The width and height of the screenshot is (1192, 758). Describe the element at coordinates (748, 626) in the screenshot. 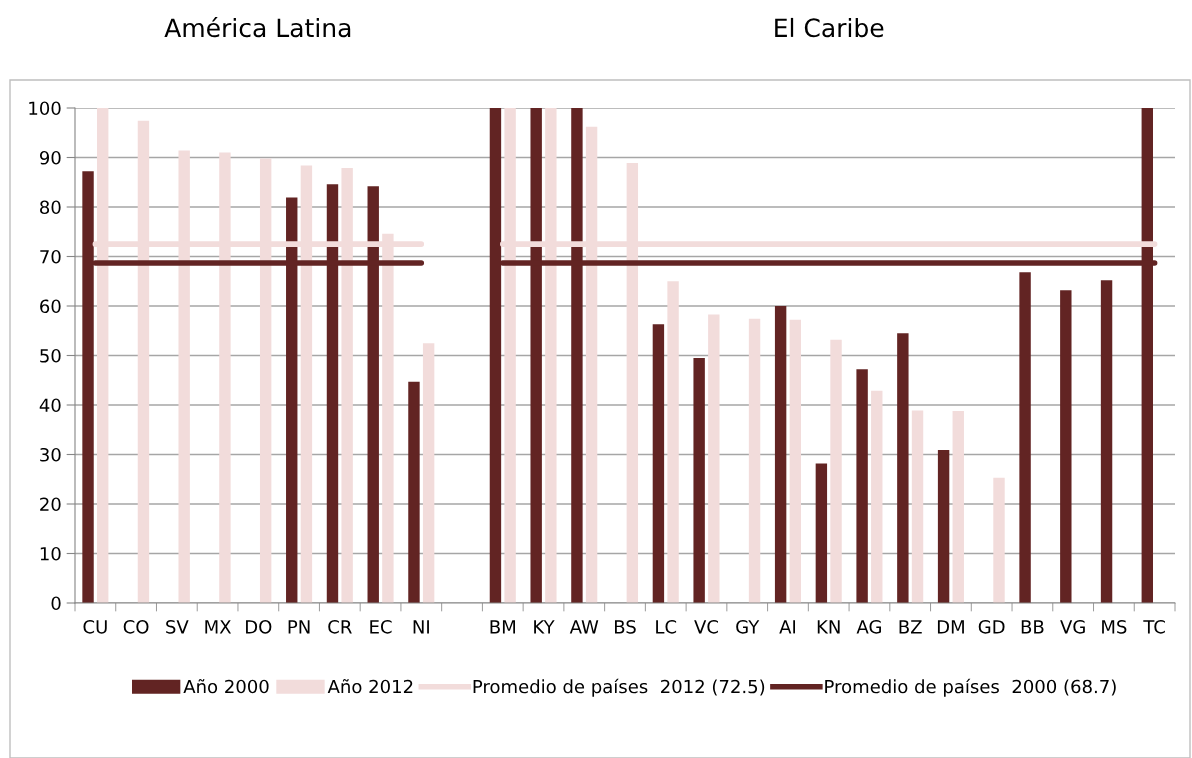

I see `x-tick-label: GY` at that location.